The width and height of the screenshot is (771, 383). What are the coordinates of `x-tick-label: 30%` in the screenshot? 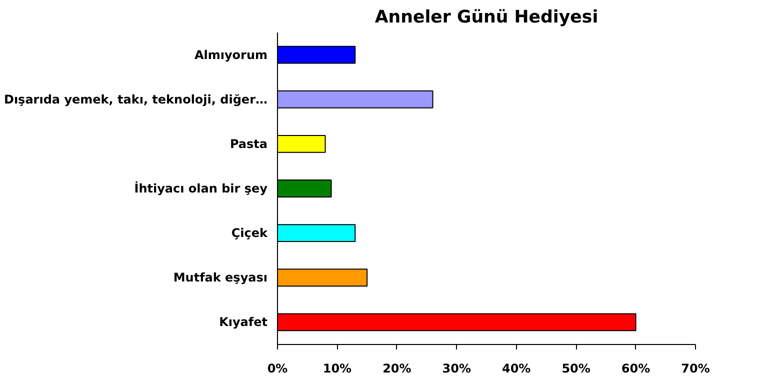 It's located at (457, 369).